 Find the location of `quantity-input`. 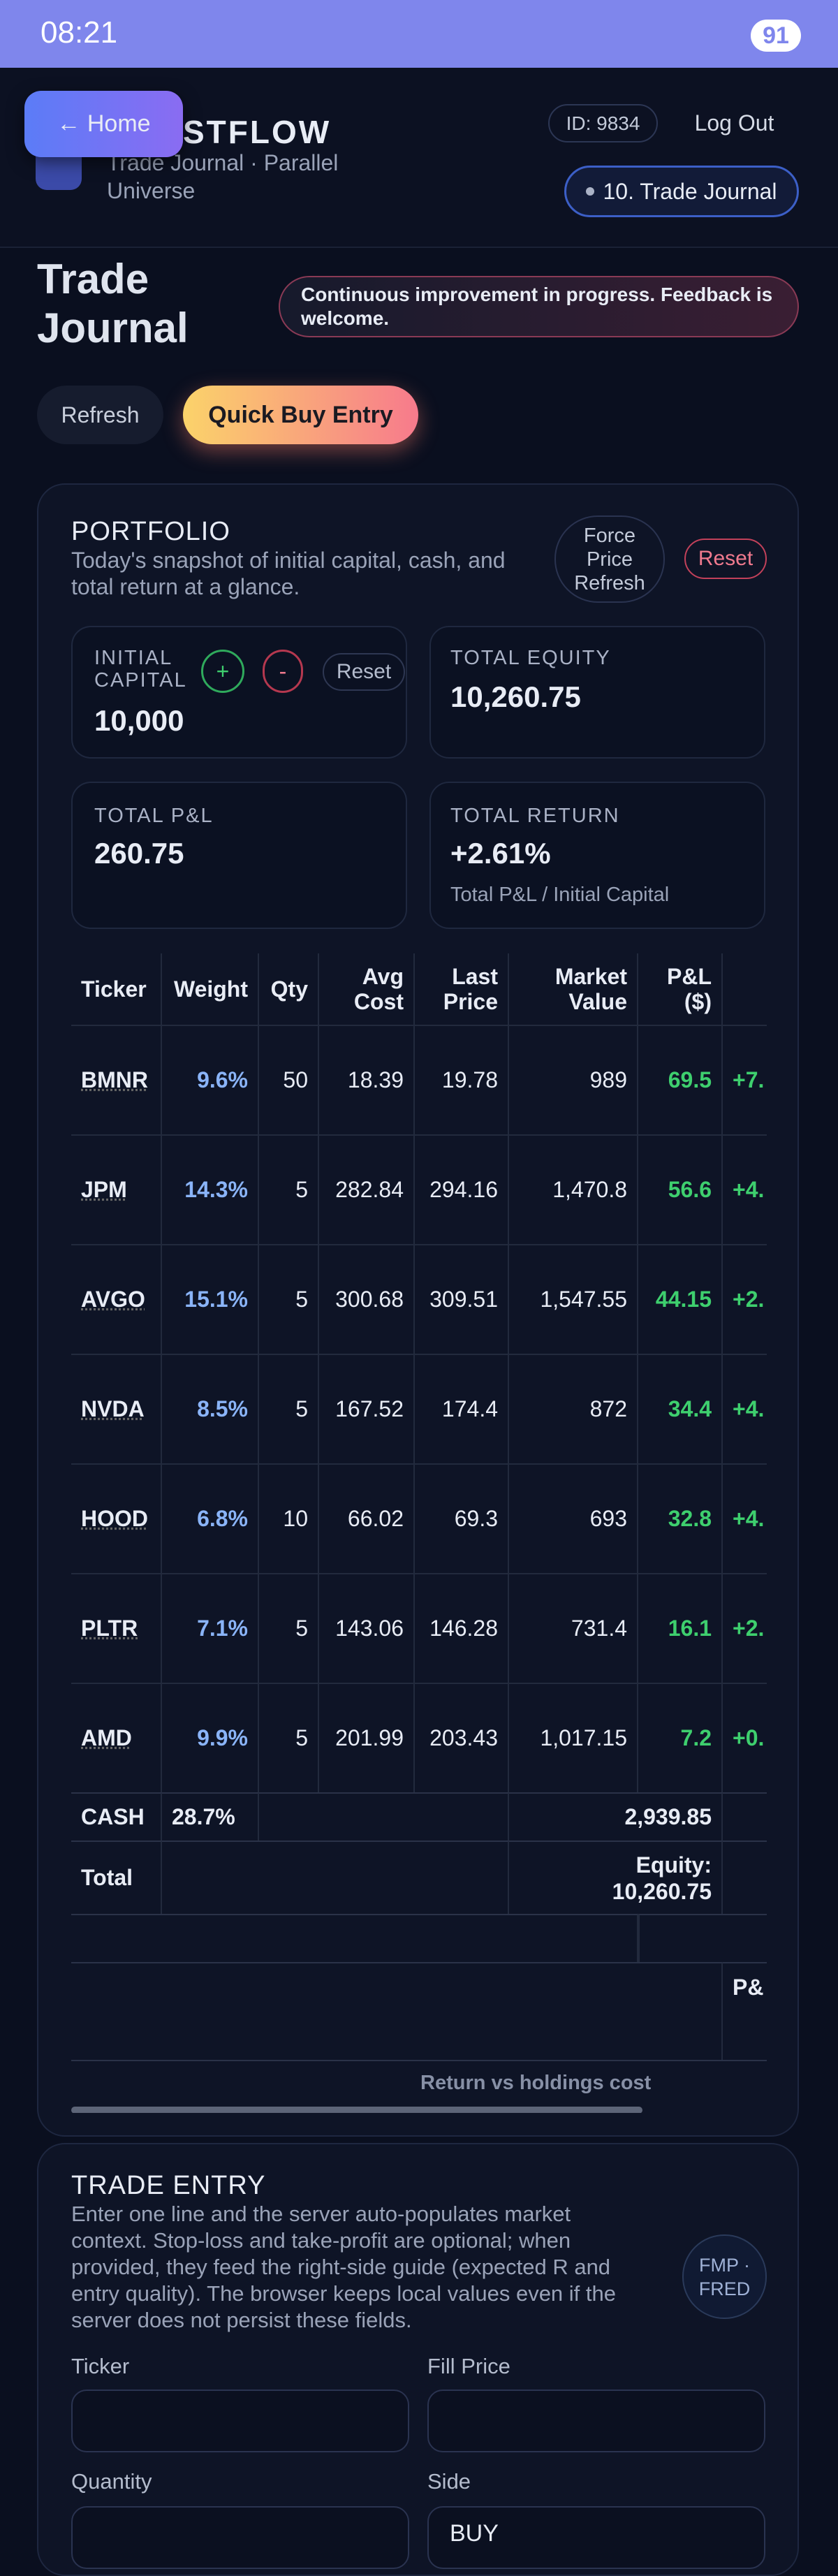

quantity-input is located at coordinates (240, 2537).